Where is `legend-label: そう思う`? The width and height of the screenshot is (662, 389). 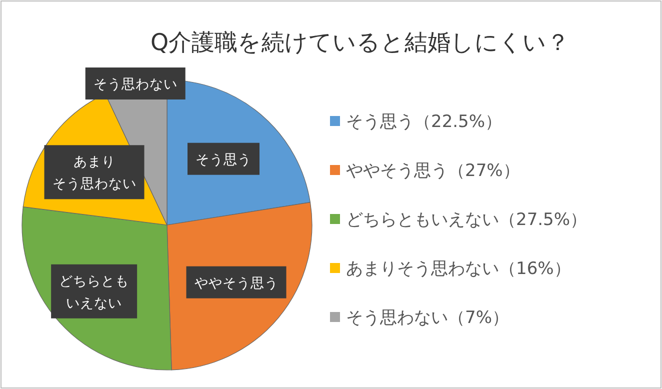
legend-label: そう思う is located at coordinates (380, 122).